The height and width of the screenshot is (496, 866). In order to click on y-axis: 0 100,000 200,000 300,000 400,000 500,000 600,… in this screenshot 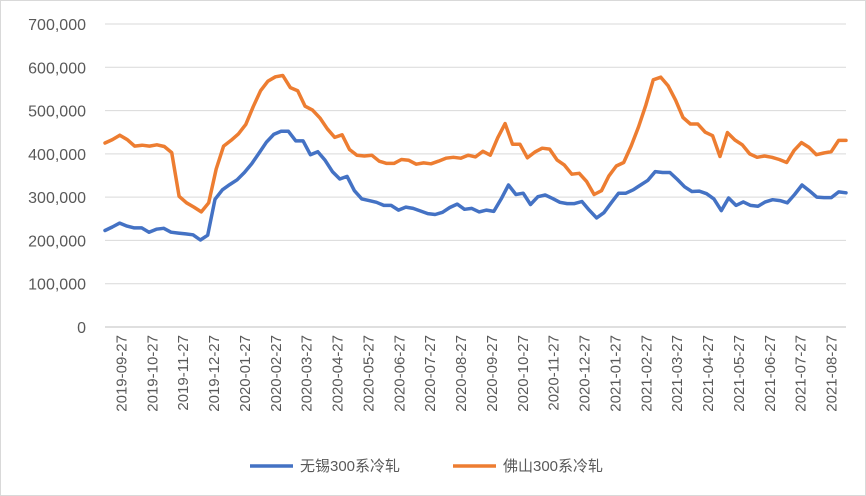, I will do `click(57, 177)`.